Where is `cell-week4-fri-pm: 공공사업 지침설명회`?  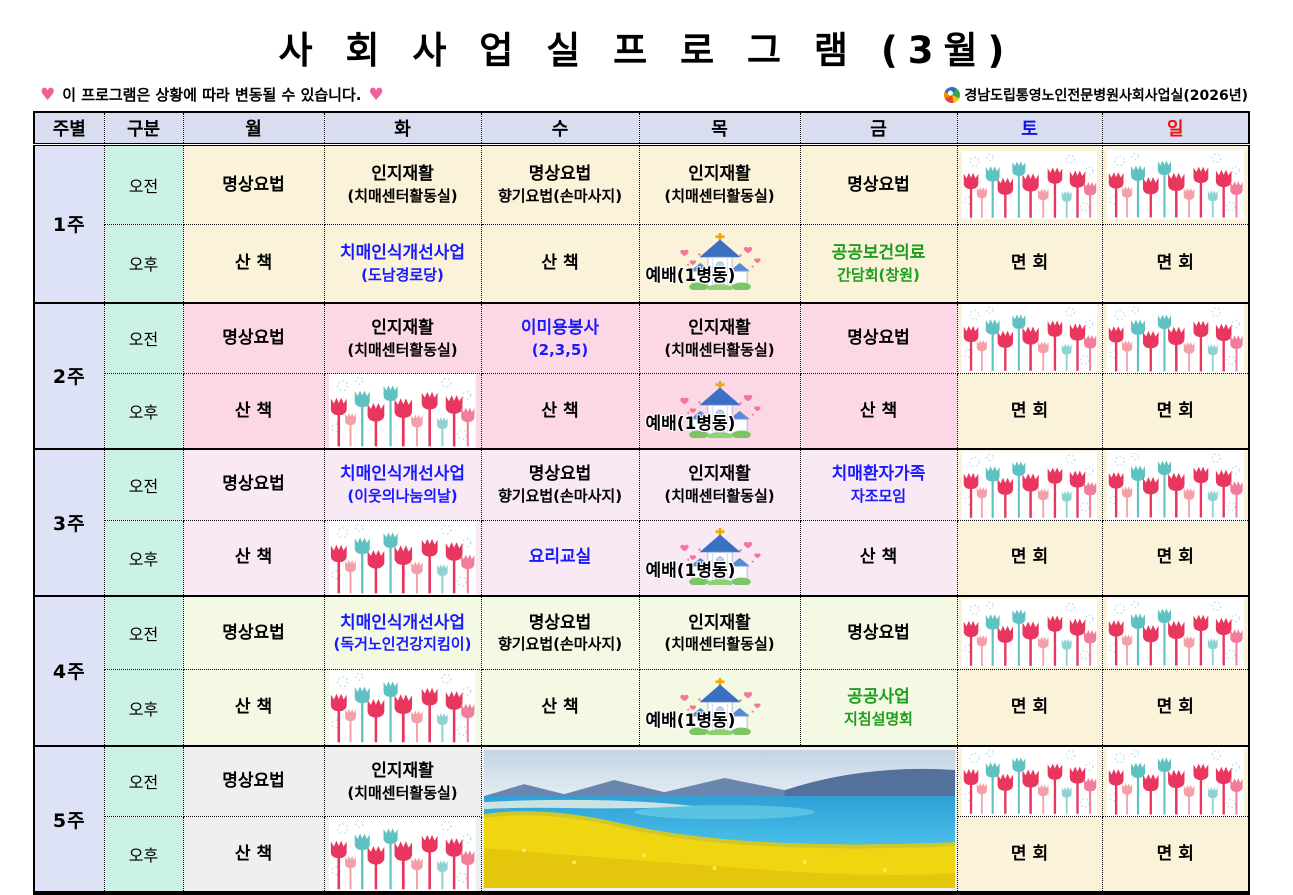 cell-week4-fri-pm: 공공사업 지침설명회 is located at coordinates (878, 708).